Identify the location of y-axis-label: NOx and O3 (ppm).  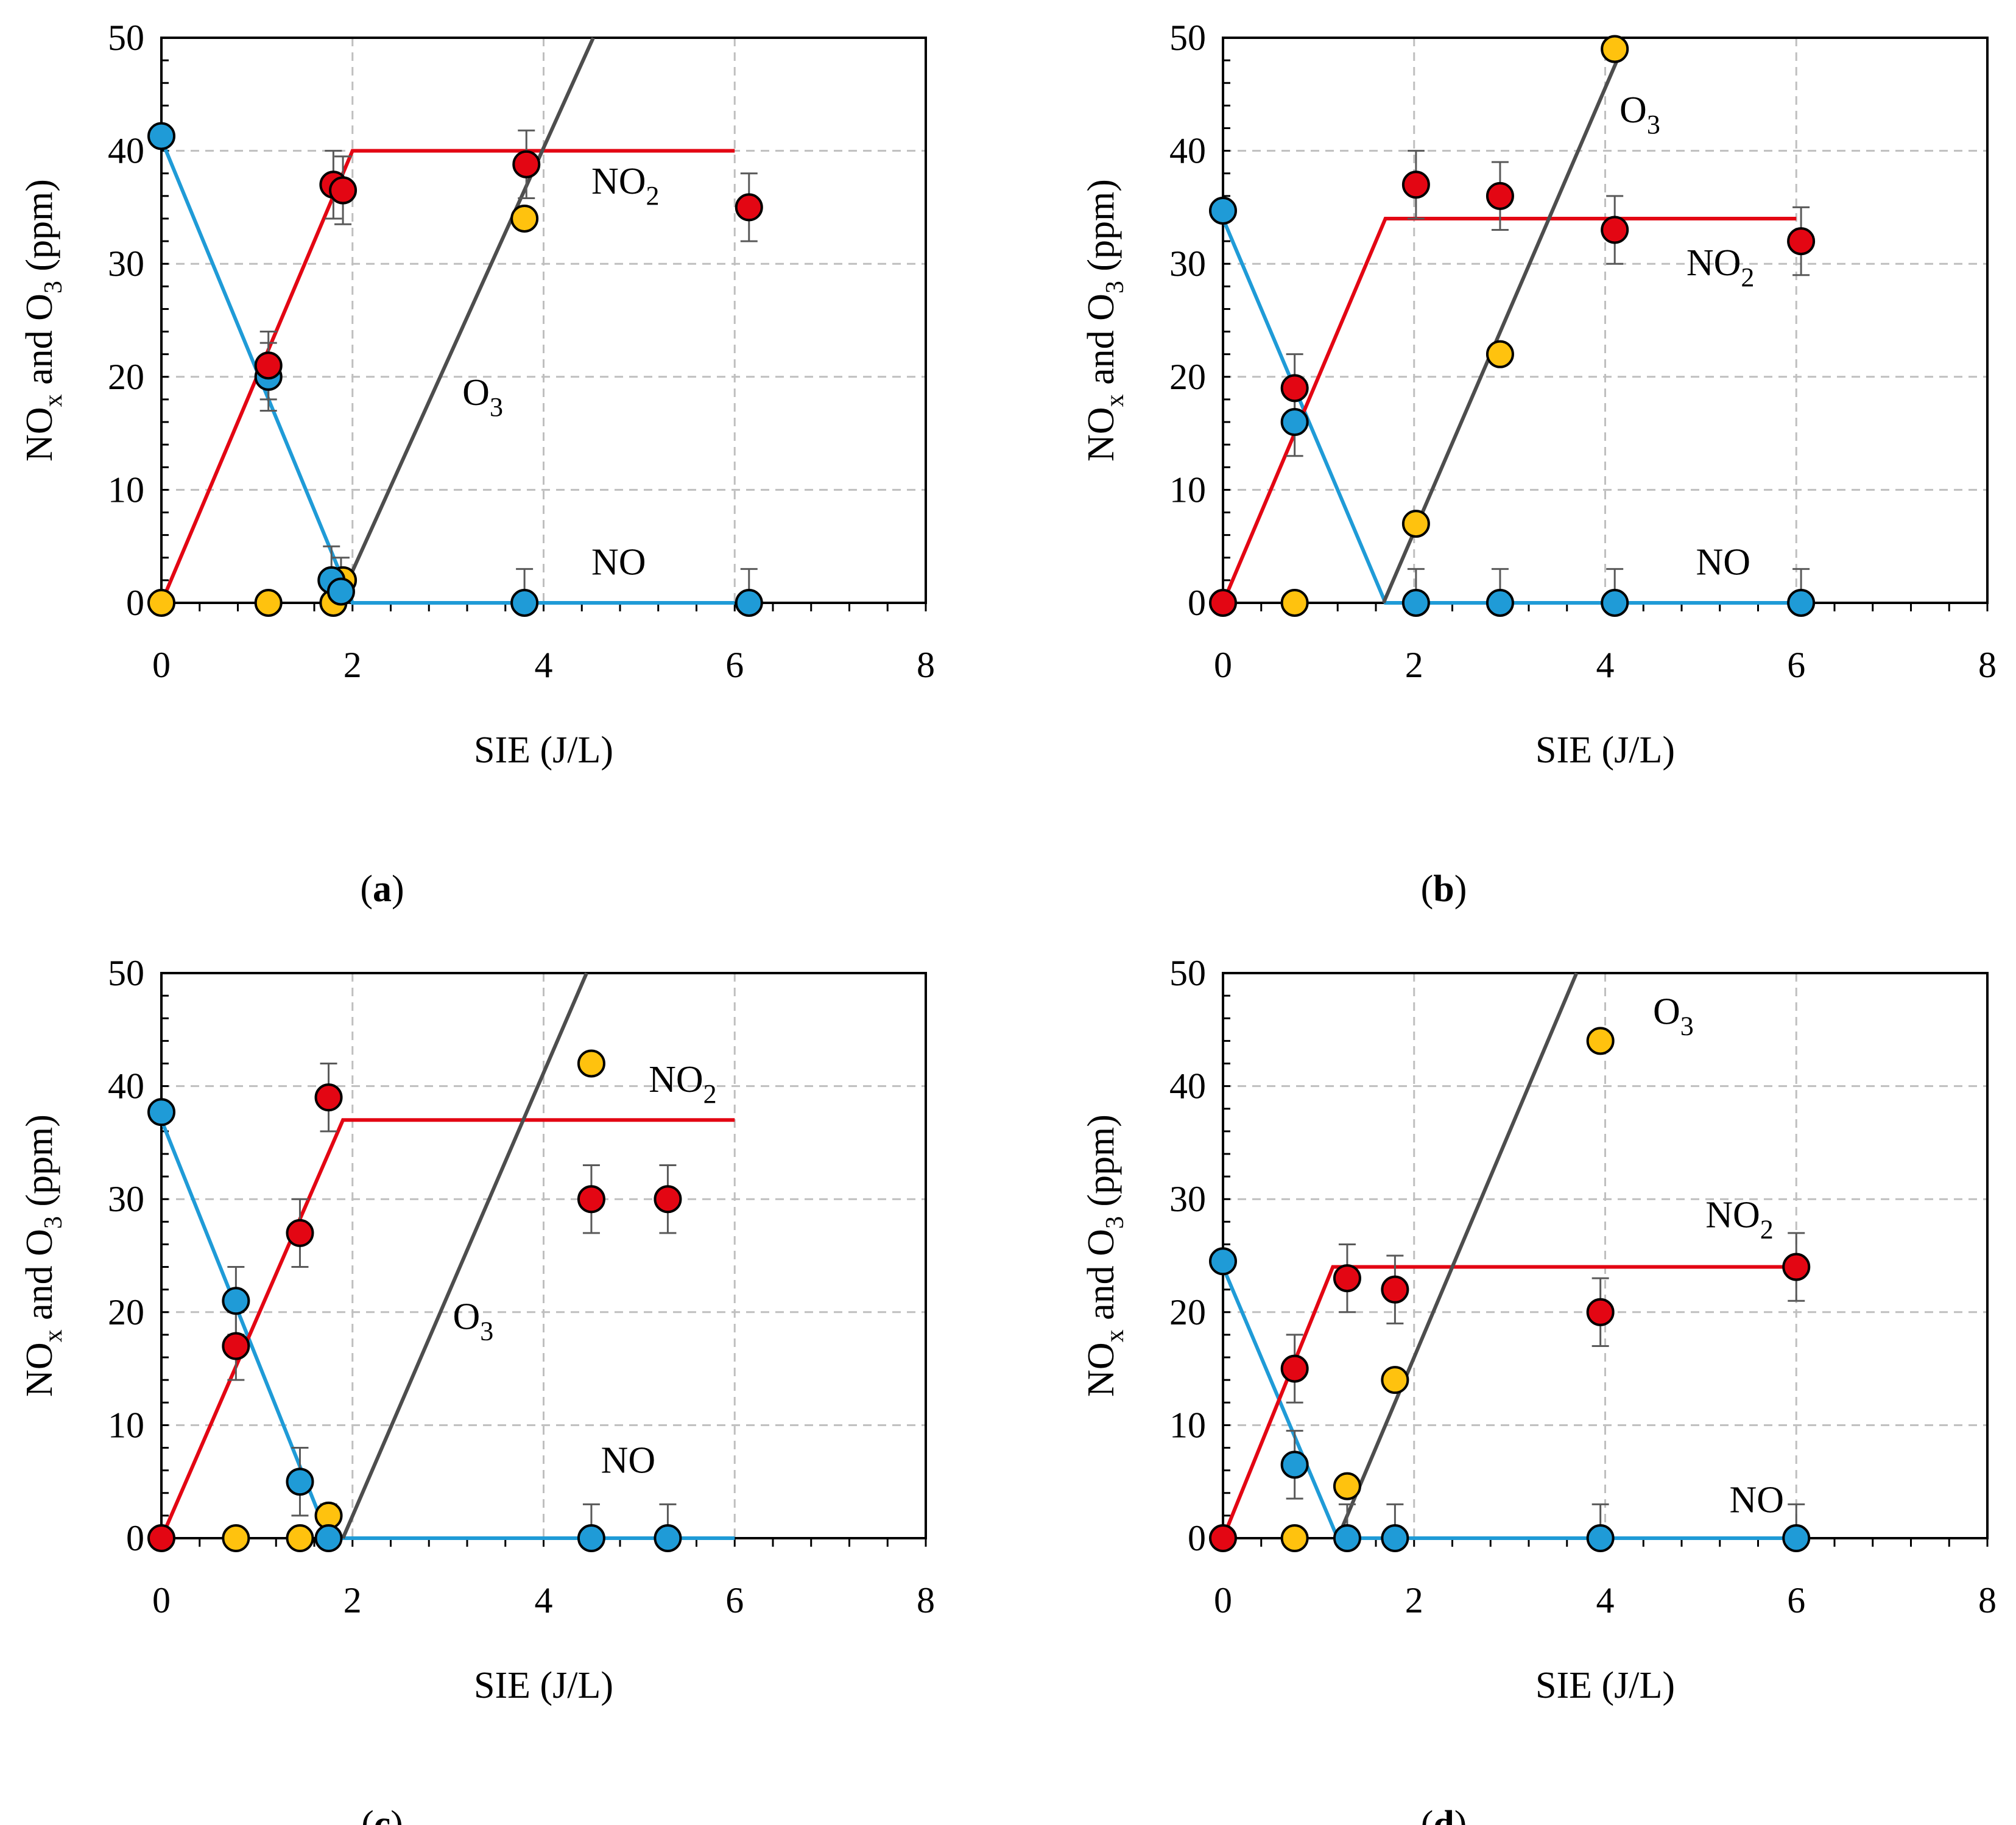
(1104, 1255).